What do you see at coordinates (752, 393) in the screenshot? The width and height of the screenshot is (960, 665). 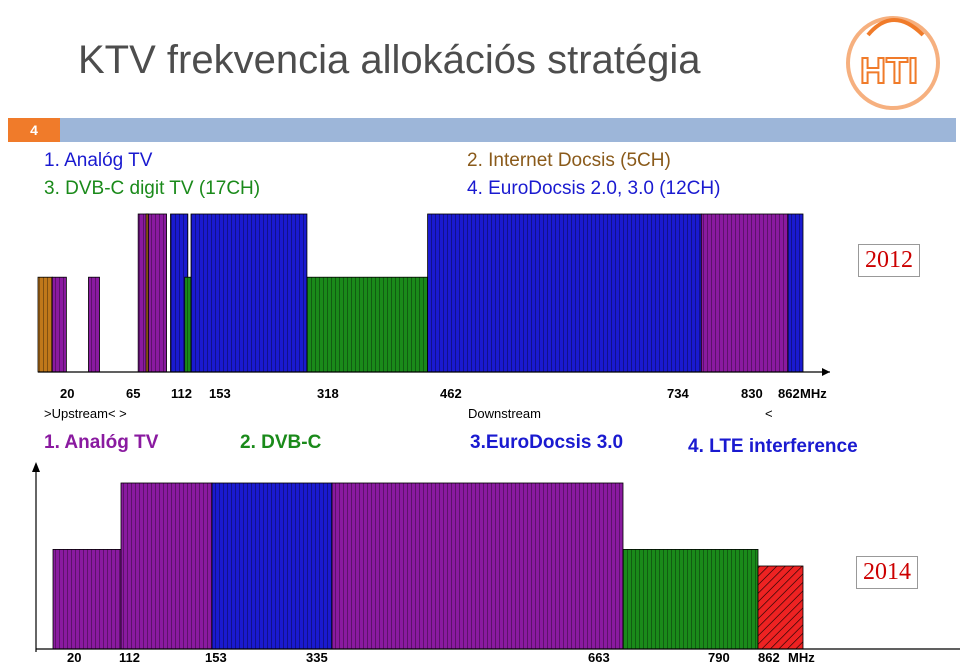 I see `tick-2012: 830` at bounding box center [752, 393].